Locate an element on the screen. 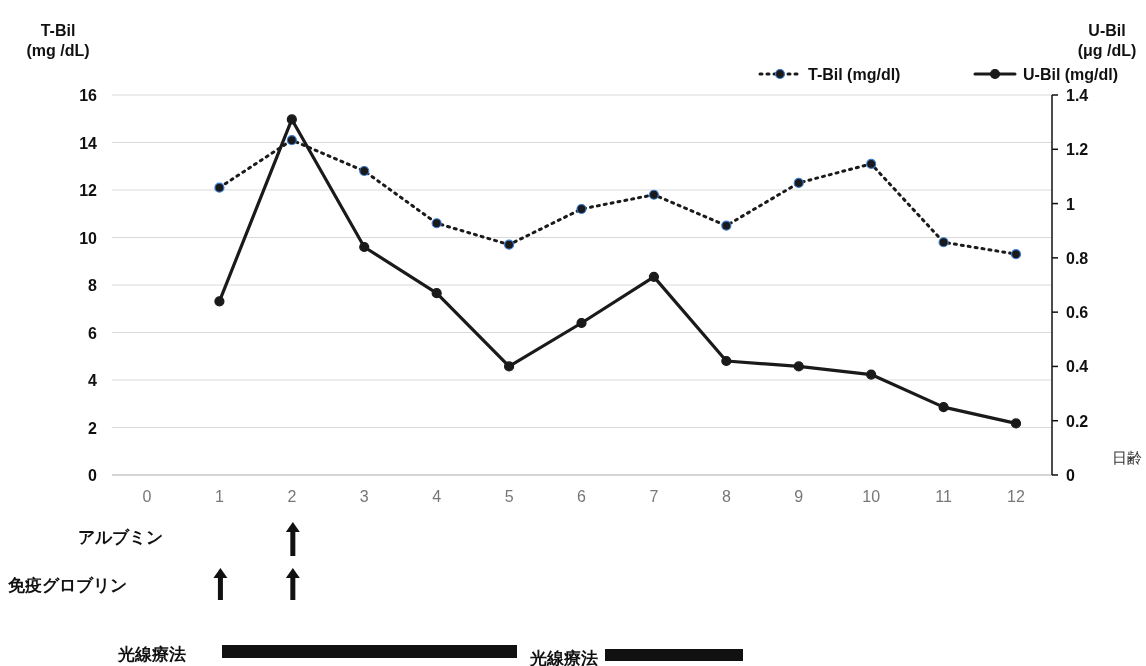  text: アルブミン is located at coordinates (120, 537).